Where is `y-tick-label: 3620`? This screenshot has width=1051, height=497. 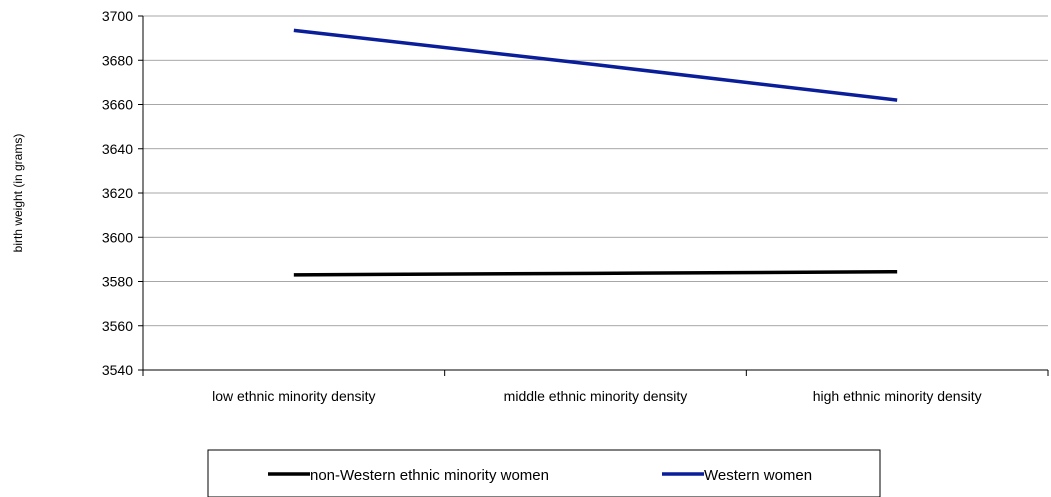
y-tick-label: 3620 is located at coordinates (117, 193).